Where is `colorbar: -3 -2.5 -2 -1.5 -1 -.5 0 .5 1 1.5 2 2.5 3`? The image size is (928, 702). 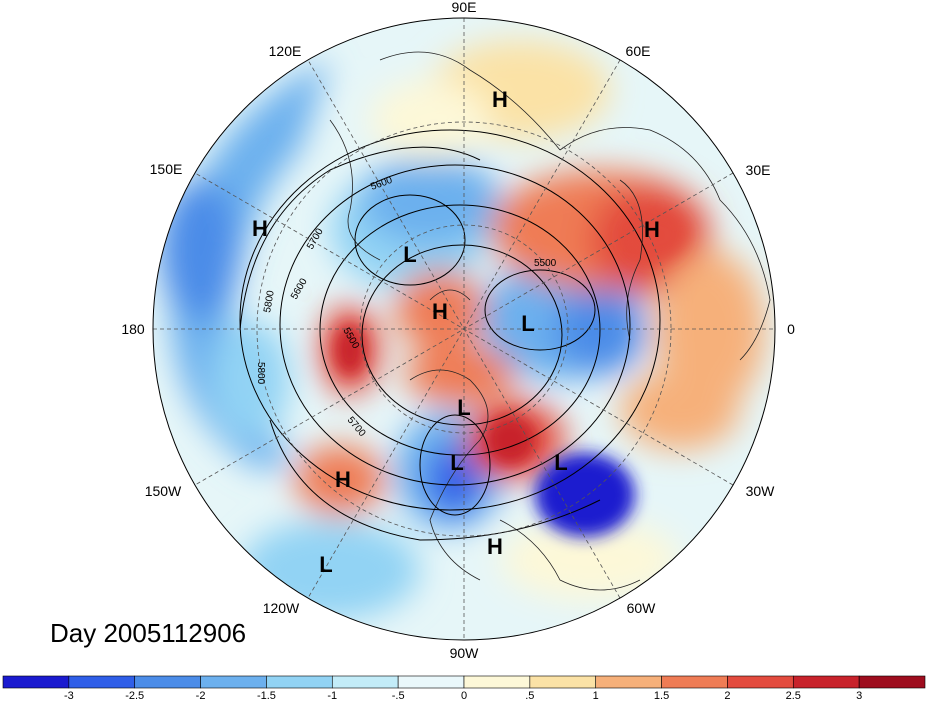
colorbar: -3 -2.5 -2 -1.5 -1 -.5 0 .5 1 1.5 2 2.5 3 is located at coordinates (464, 688).